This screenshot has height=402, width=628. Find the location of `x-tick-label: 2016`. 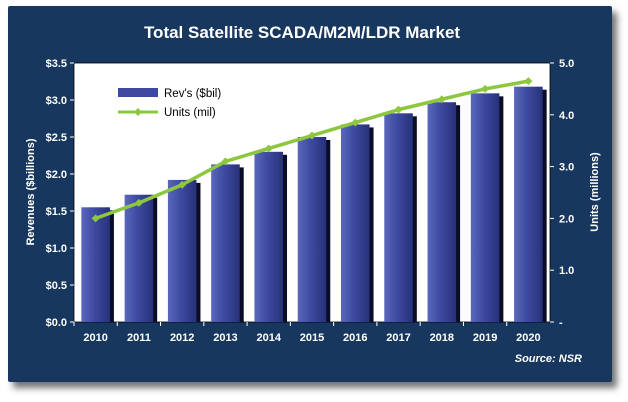

x-tick-label: 2016 is located at coordinates (355, 338).